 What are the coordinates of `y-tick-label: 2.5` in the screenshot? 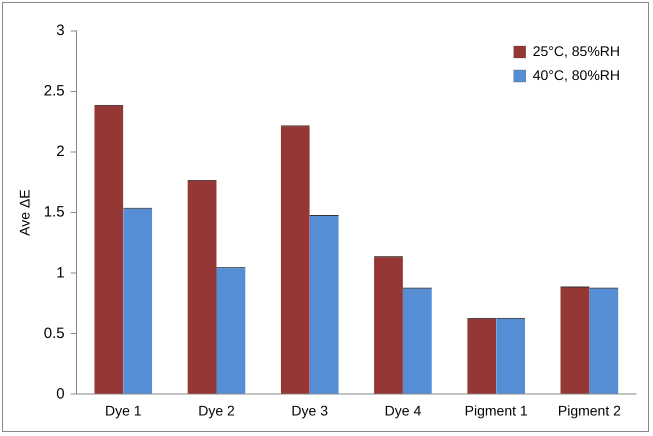 It's located at (54, 91).